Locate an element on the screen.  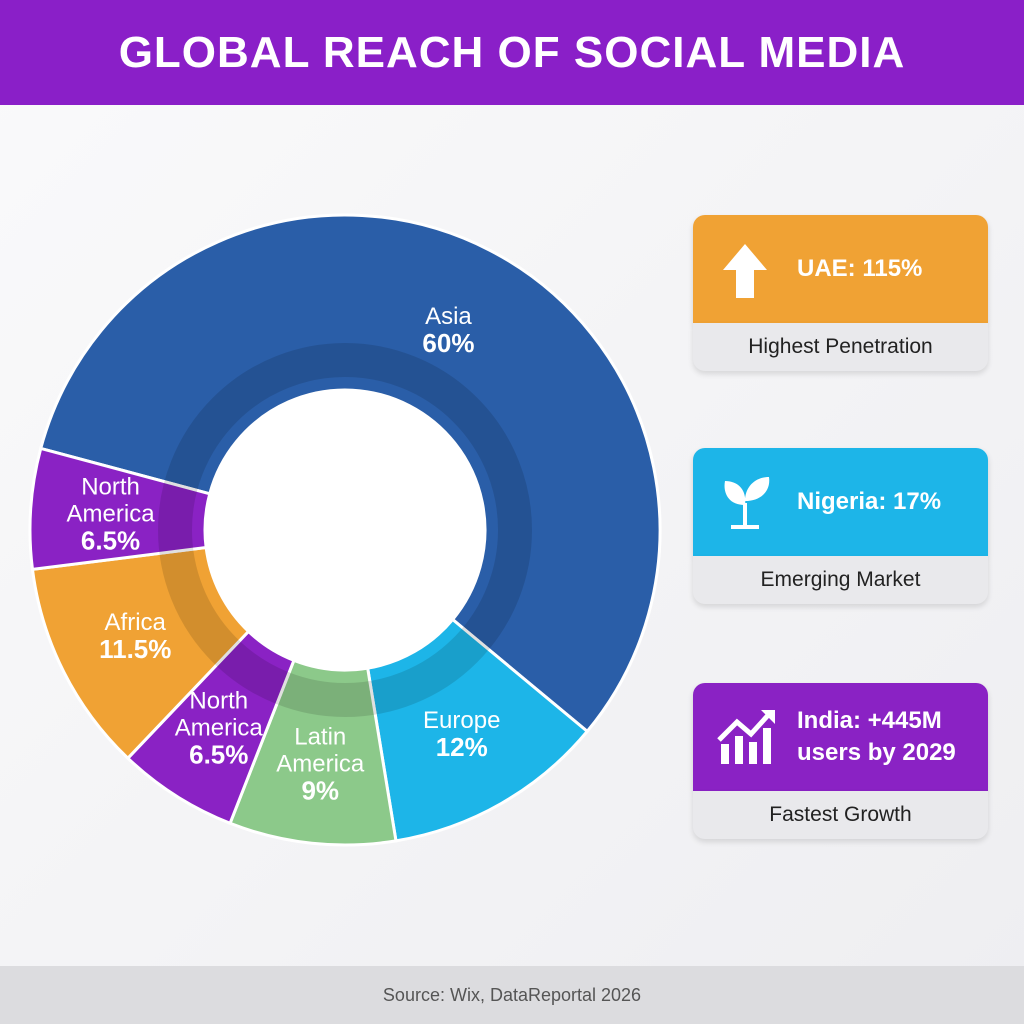
info-card: UAE: 115% Highest Penetration is located at coordinates (840, 293).